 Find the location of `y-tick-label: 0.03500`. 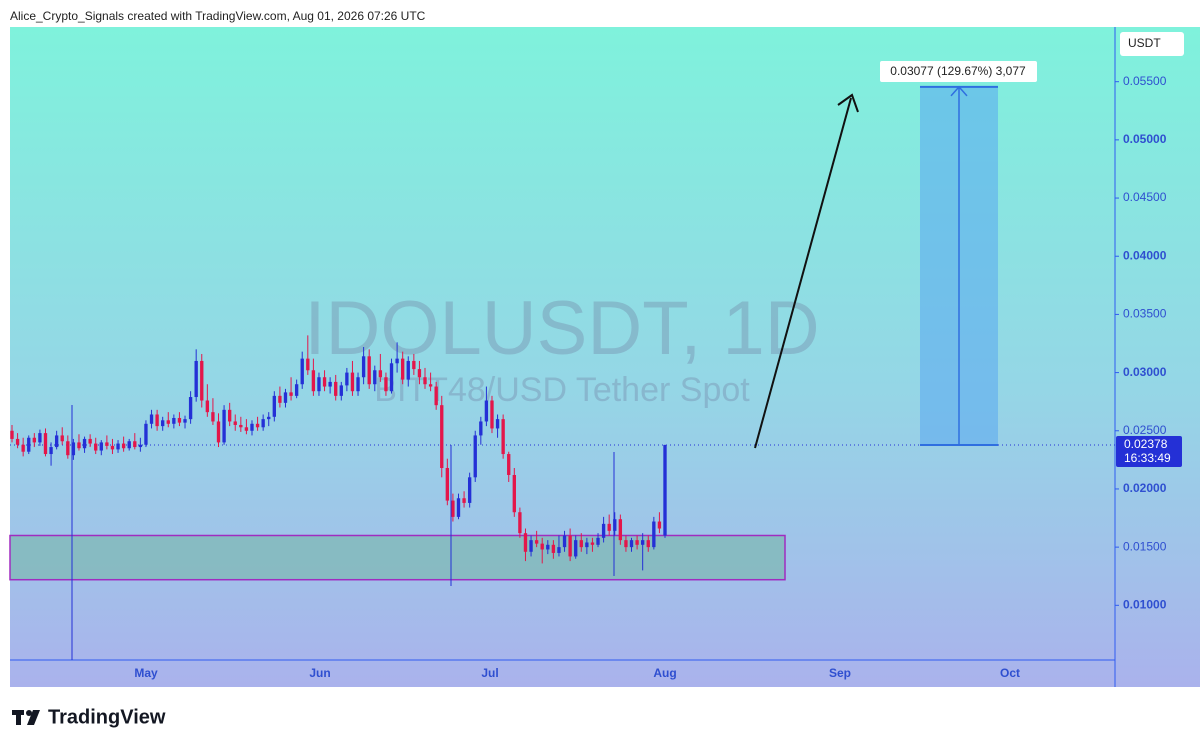

y-tick-label: 0.03500 is located at coordinates (1145, 314).